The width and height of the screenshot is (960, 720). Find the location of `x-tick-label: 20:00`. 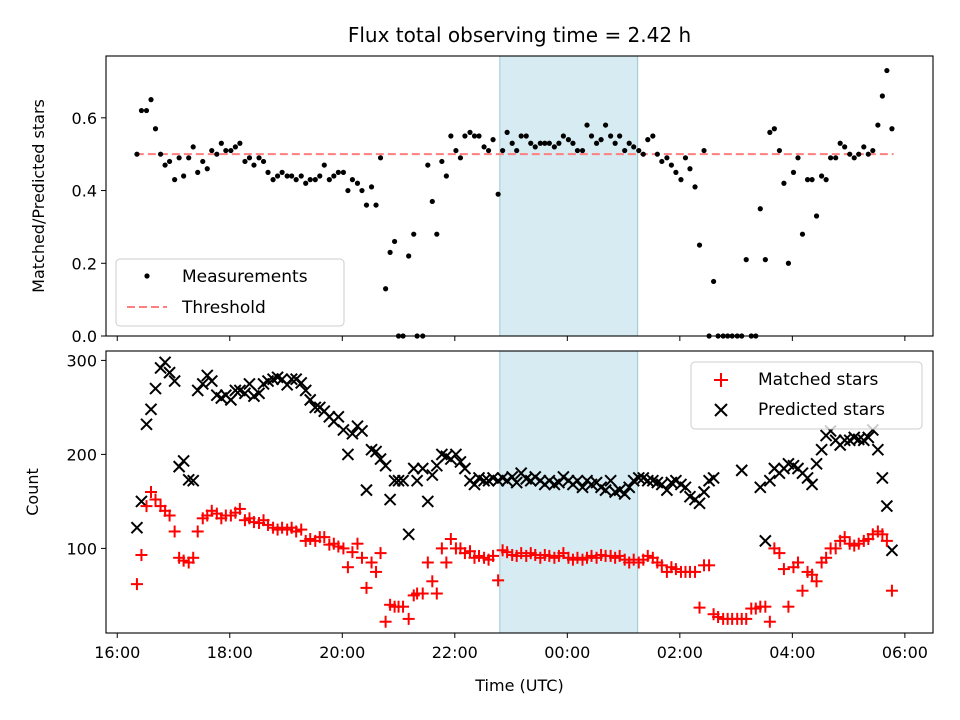

x-tick-label: 20:00 is located at coordinates (342, 652).